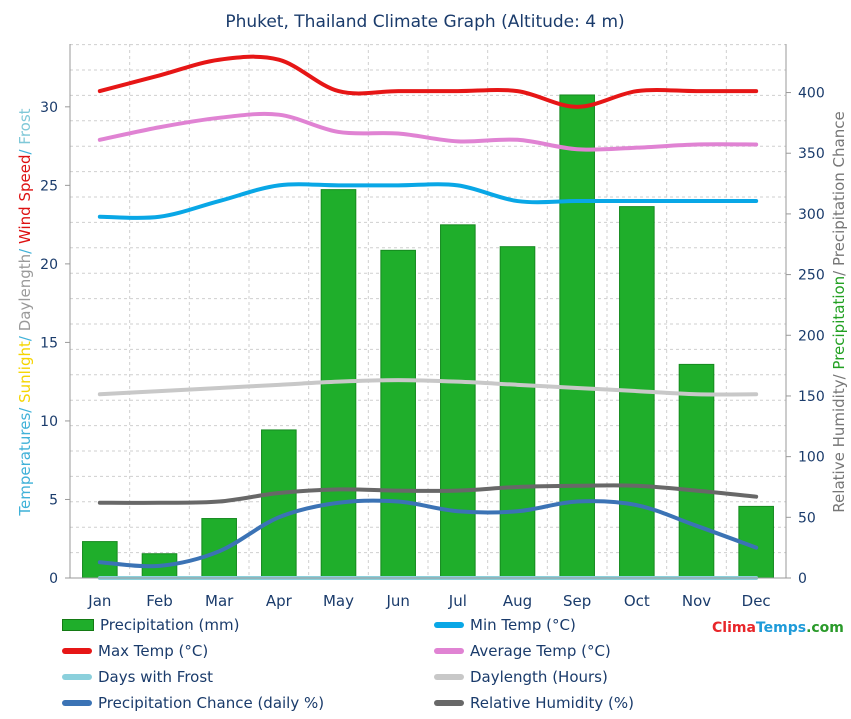  I want to click on x-tick-label: Mar, so click(219, 601).